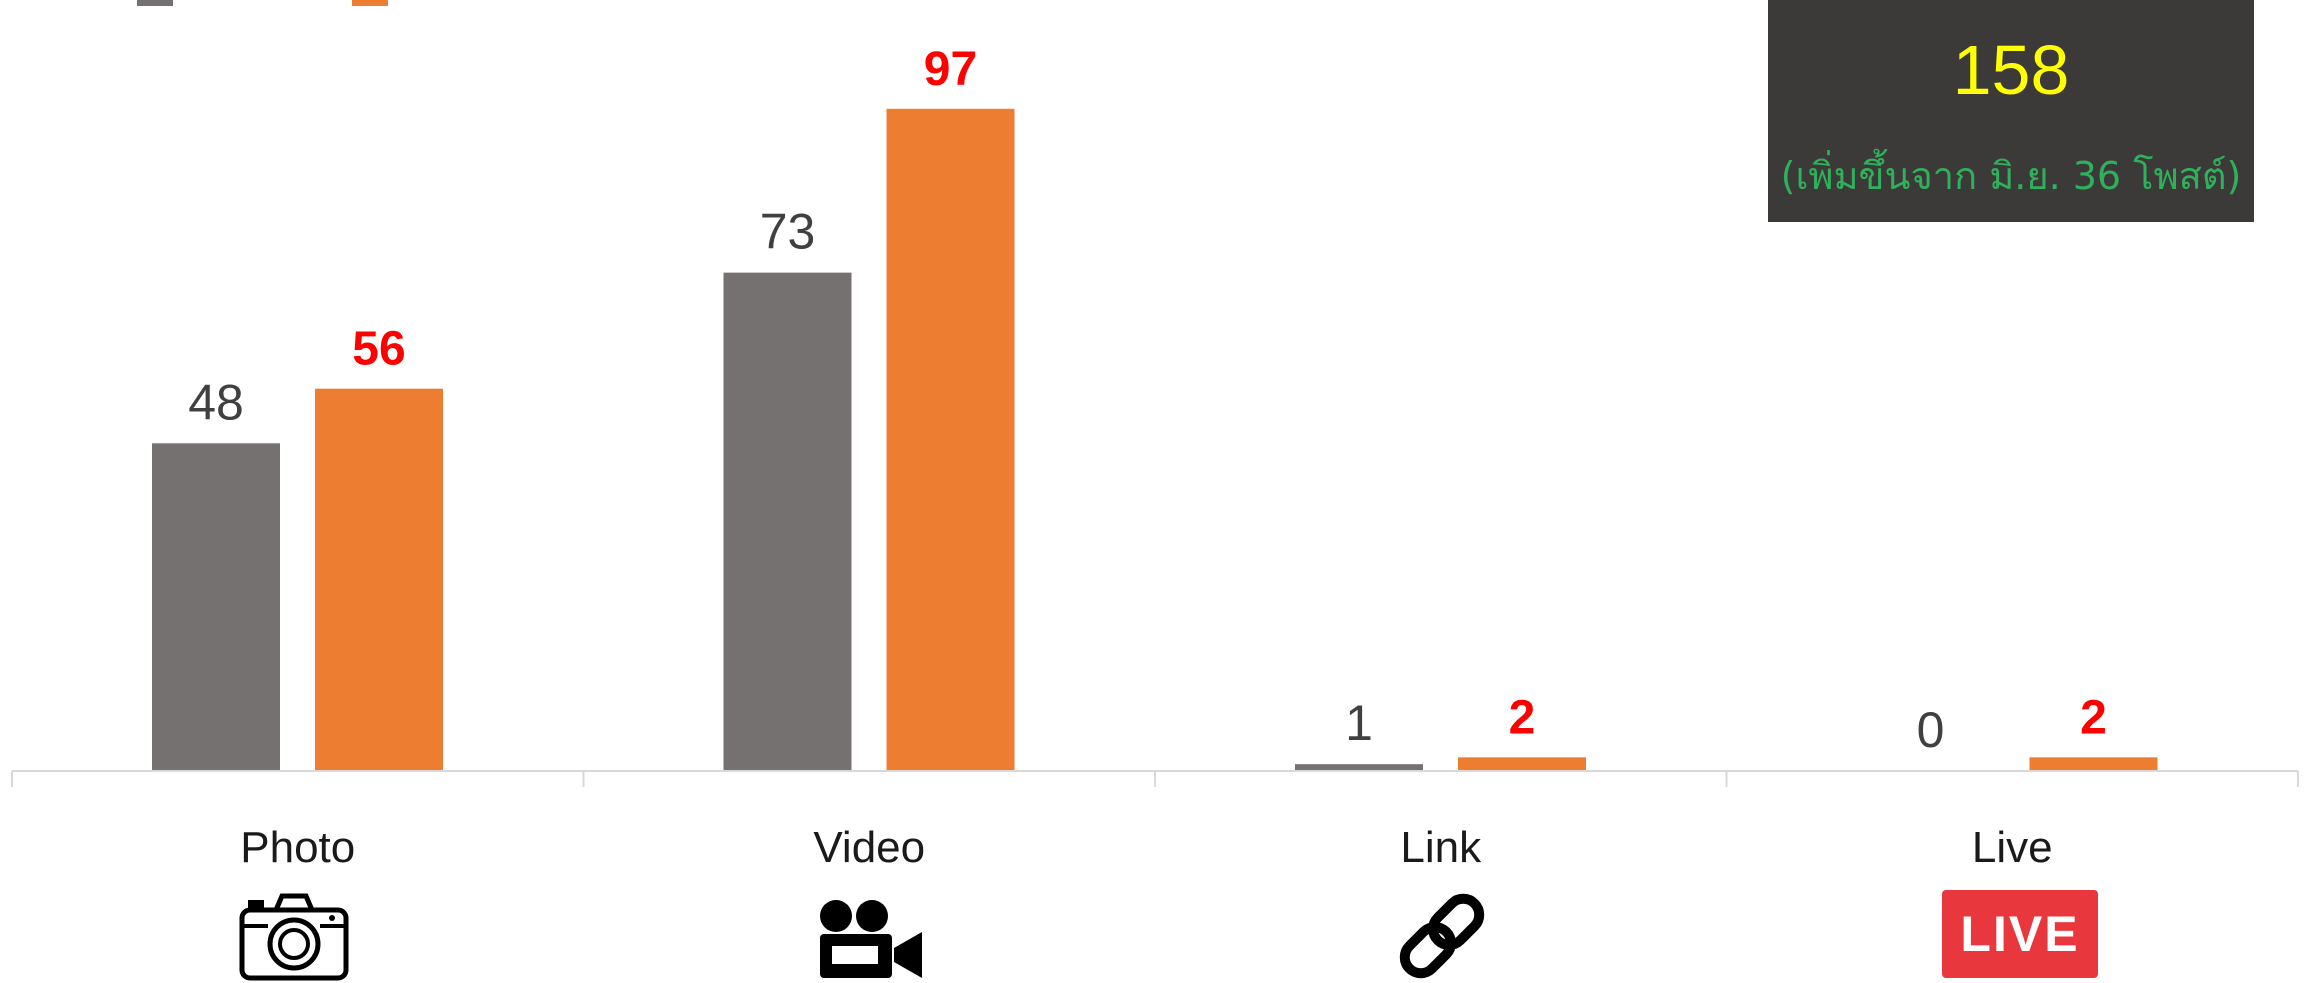 The image size is (2310, 983). What do you see at coordinates (2093, 764) in the screenshot?
I see `bar-live-current` at bounding box center [2093, 764].